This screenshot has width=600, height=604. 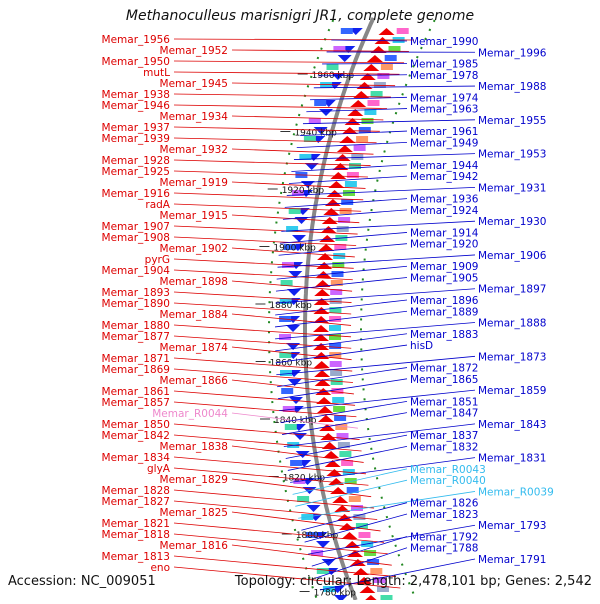 I want to click on gene-label-right: Memar_1843, so click(x=512, y=425).